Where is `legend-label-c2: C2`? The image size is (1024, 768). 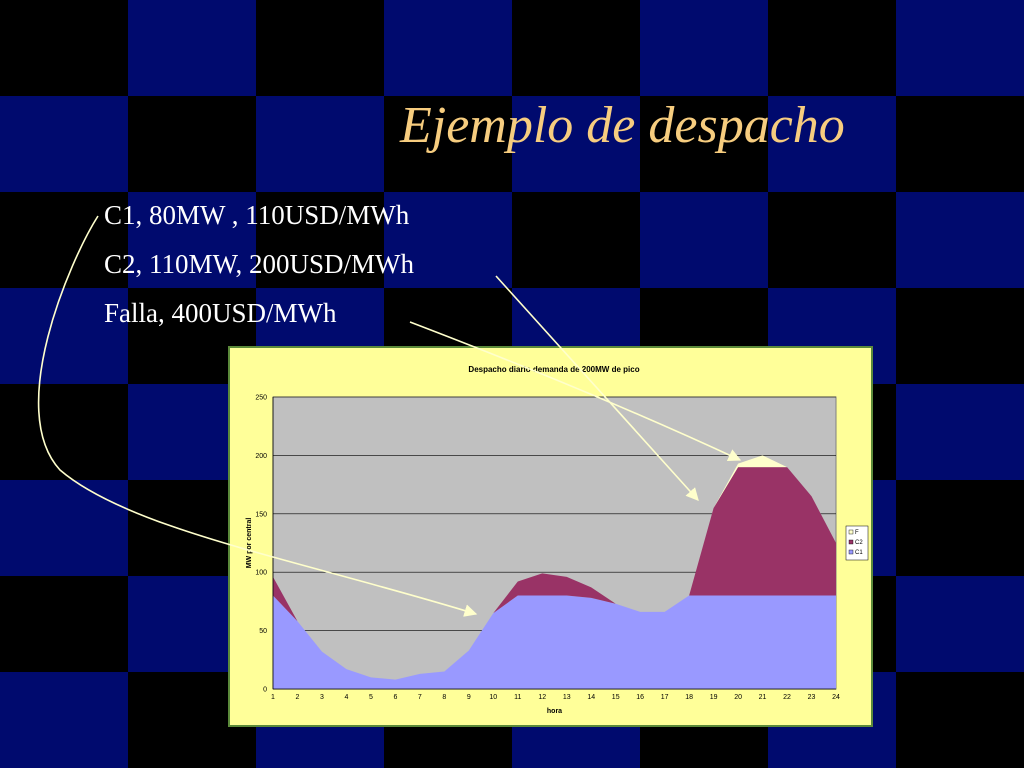 legend-label-c2: C2 is located at coordinates (859, 543).